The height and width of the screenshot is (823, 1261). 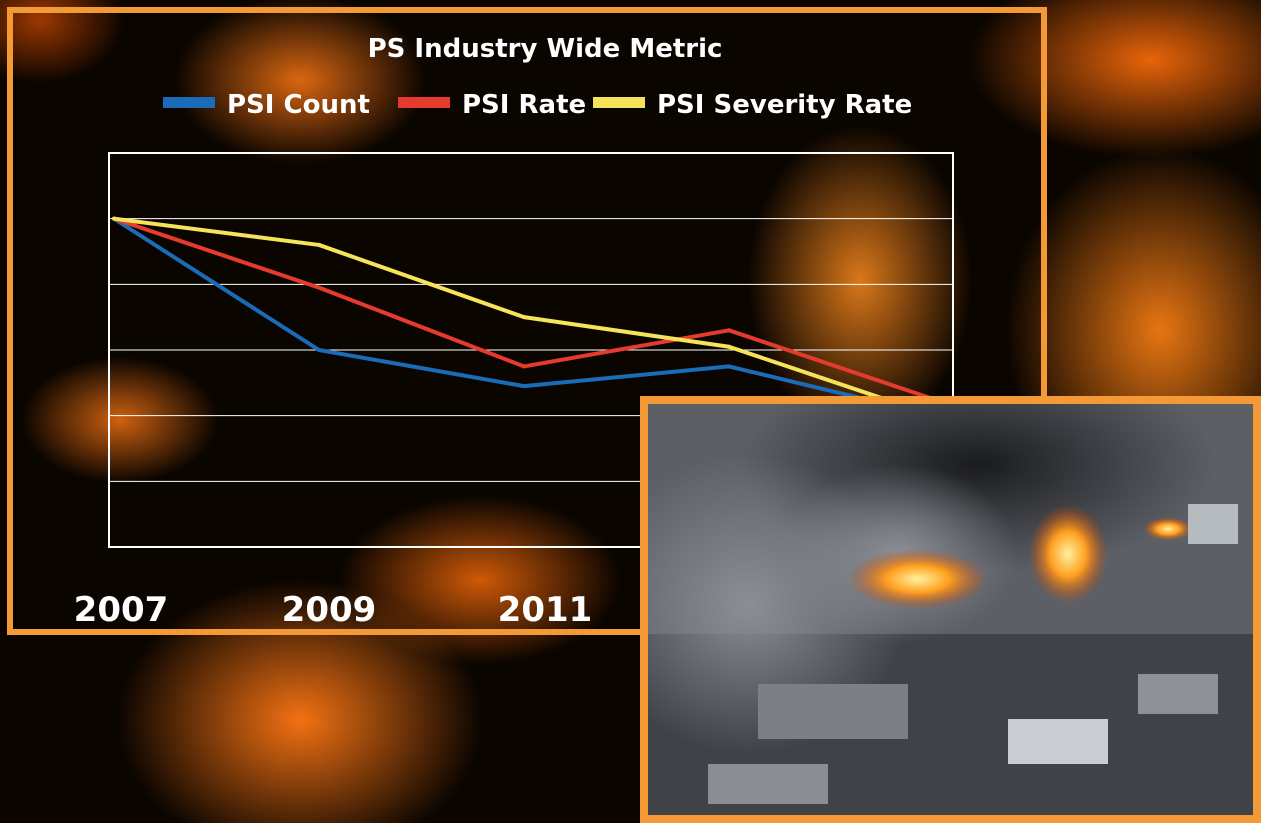 I want to click on legend-item: PSI Count, so click(x=266, y=105).